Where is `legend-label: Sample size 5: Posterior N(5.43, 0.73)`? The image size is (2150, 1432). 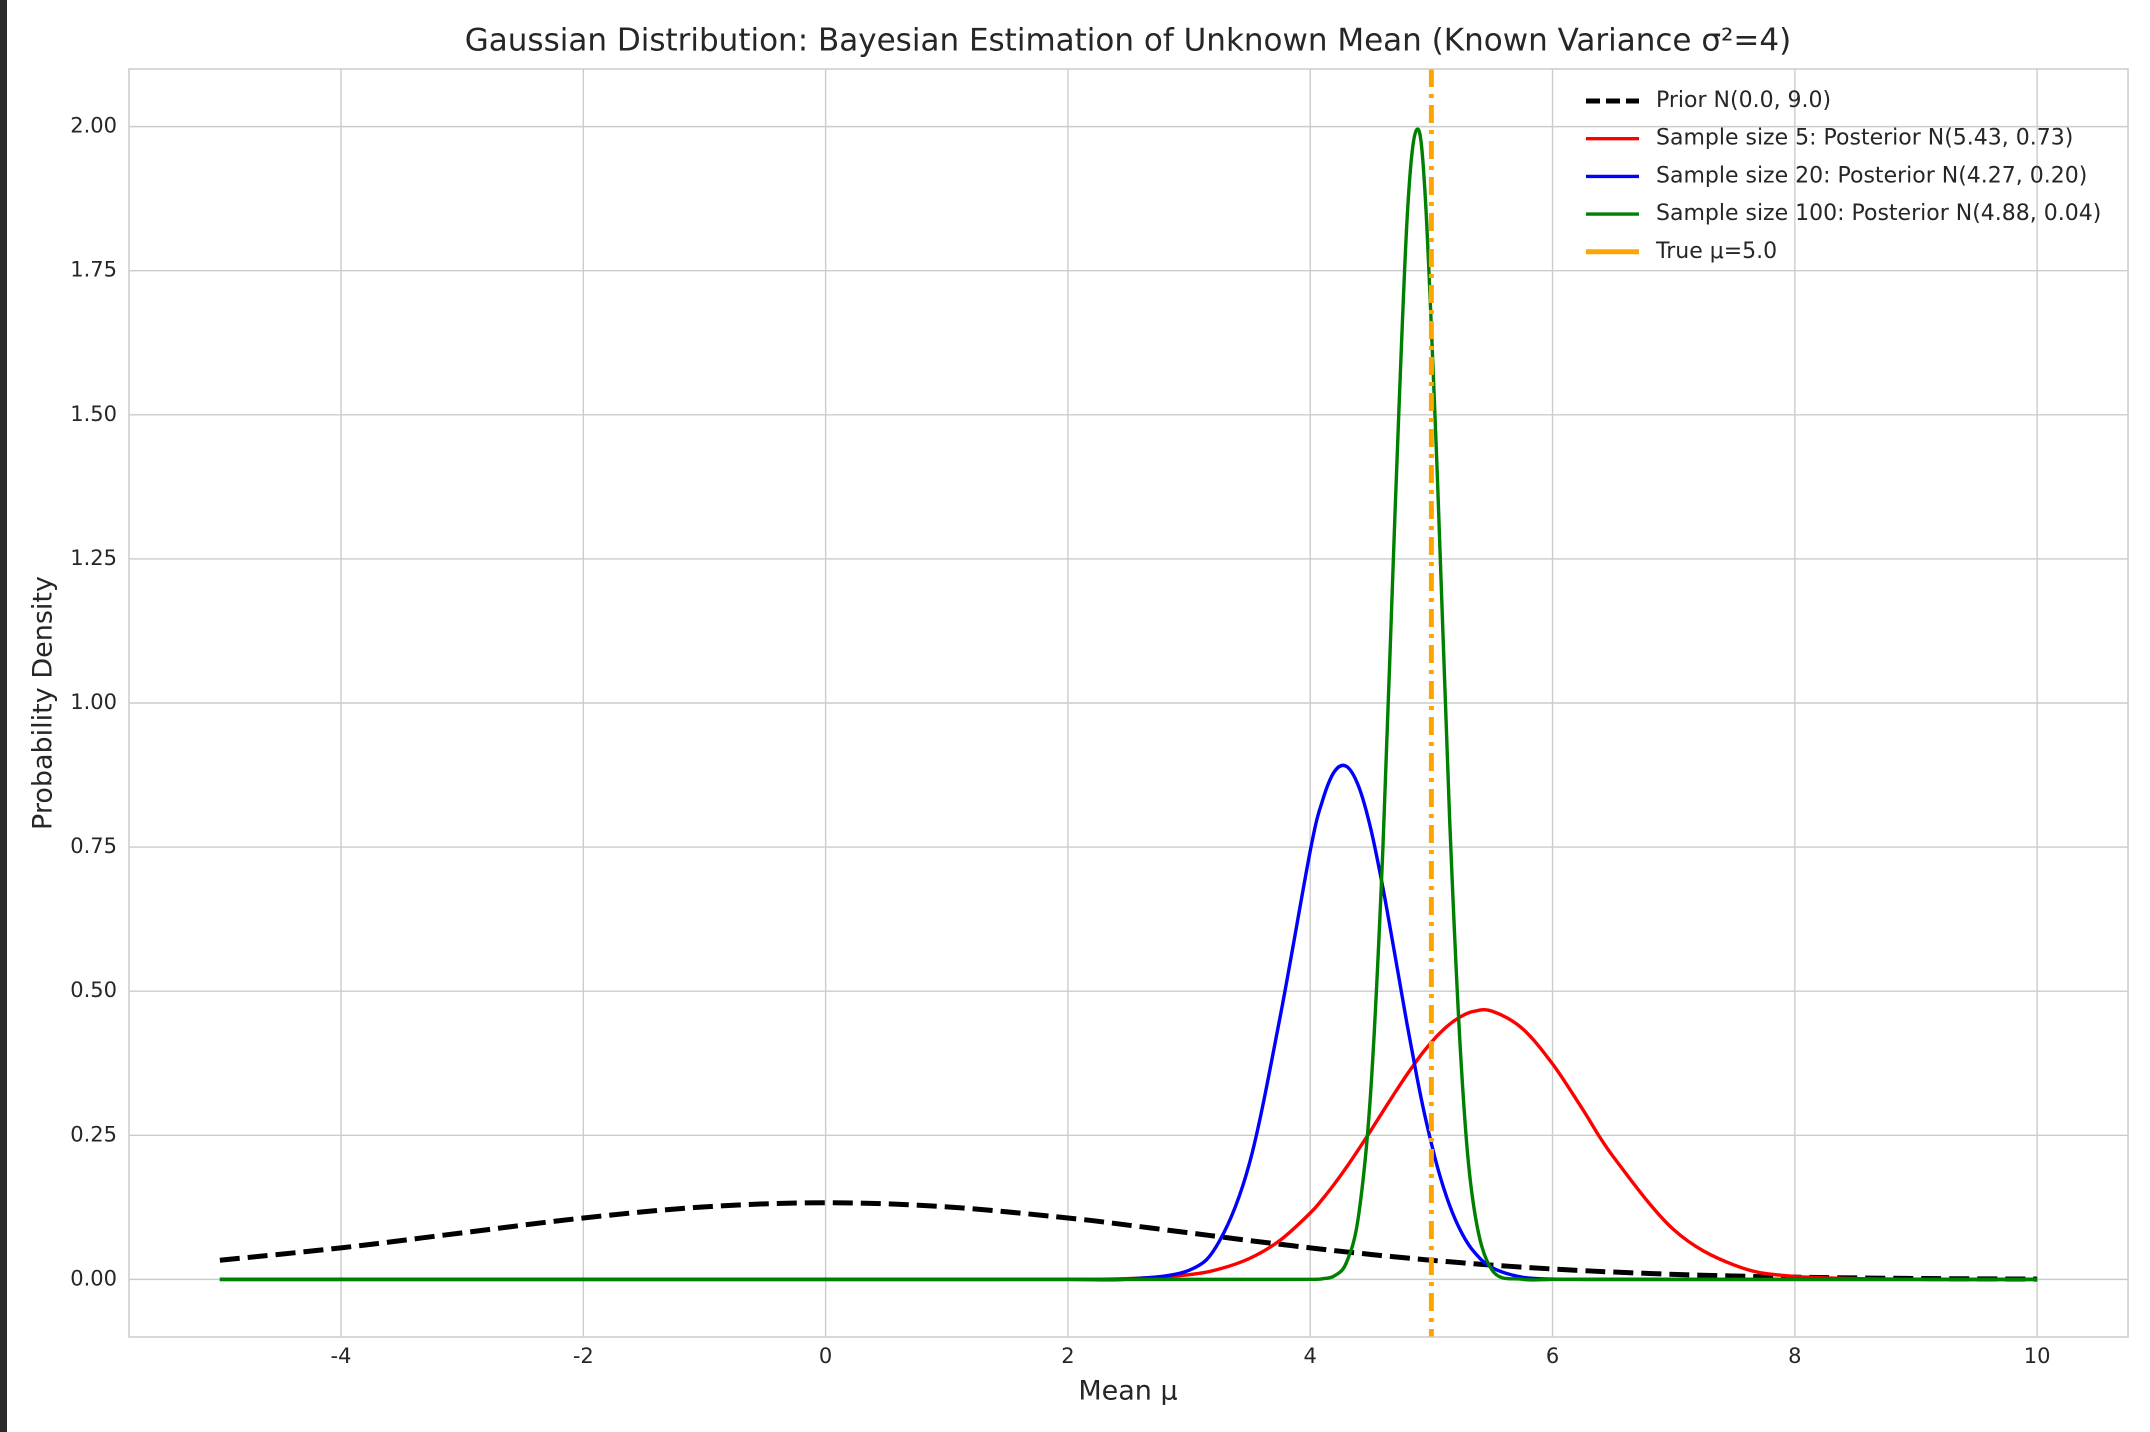
legend-label: Sample size 5: Posterior N(5.43, 0.73) is located at coordinates (1864, 138).